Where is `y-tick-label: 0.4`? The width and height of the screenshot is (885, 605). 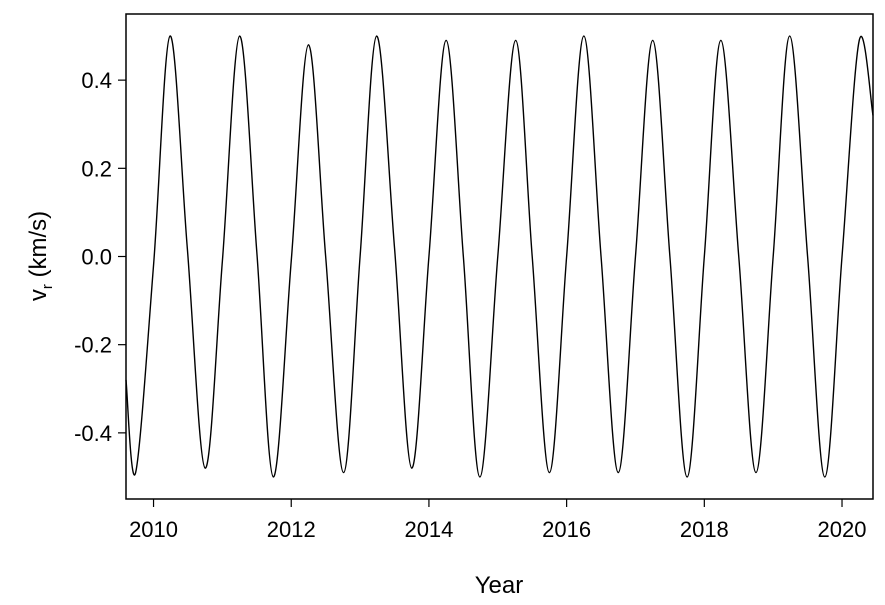 y-tick-label: 0.4 is located at coordinates (96, 80).